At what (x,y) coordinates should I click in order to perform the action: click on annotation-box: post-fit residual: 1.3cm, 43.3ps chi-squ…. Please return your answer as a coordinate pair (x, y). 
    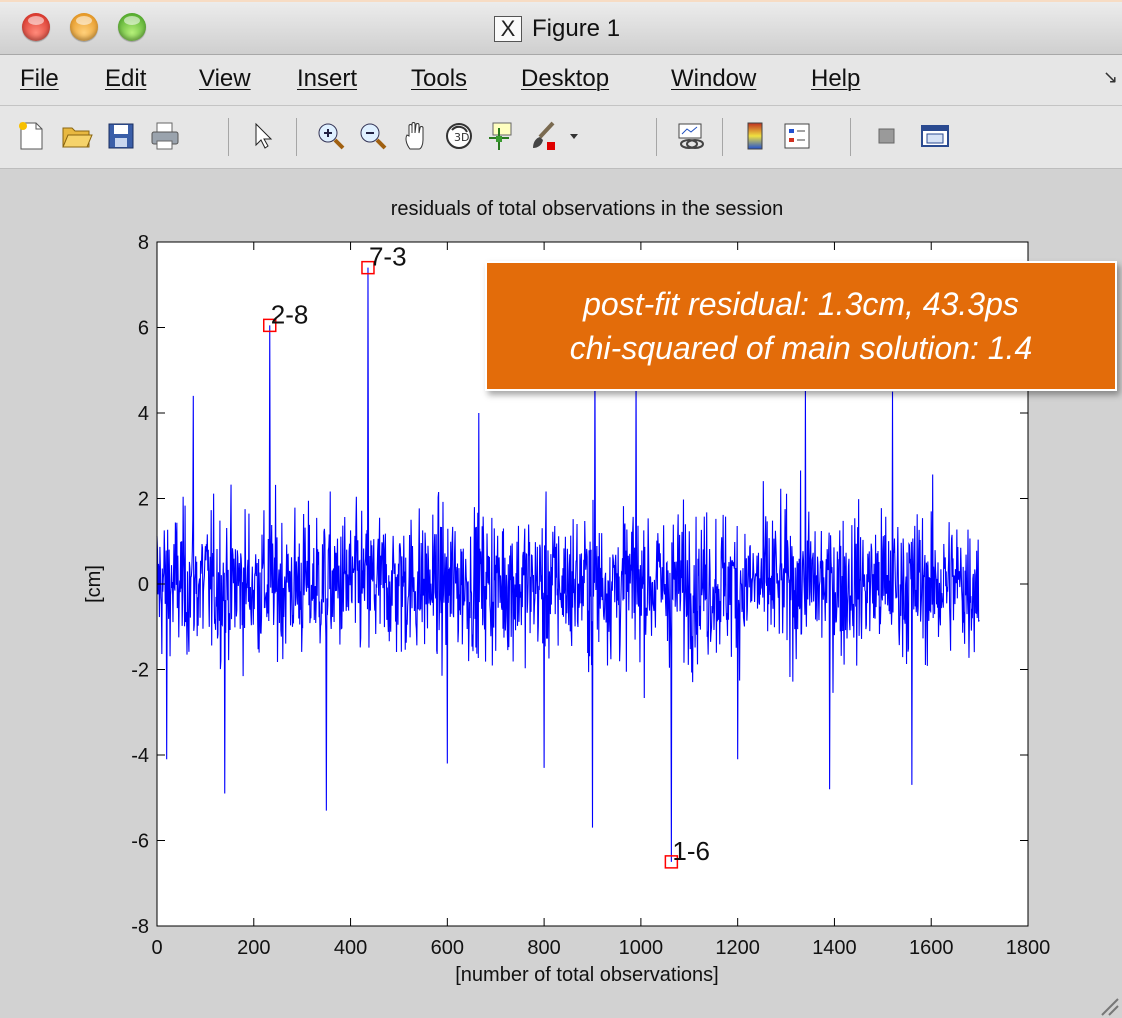
    Looking at the image, I should click on (801, 326).